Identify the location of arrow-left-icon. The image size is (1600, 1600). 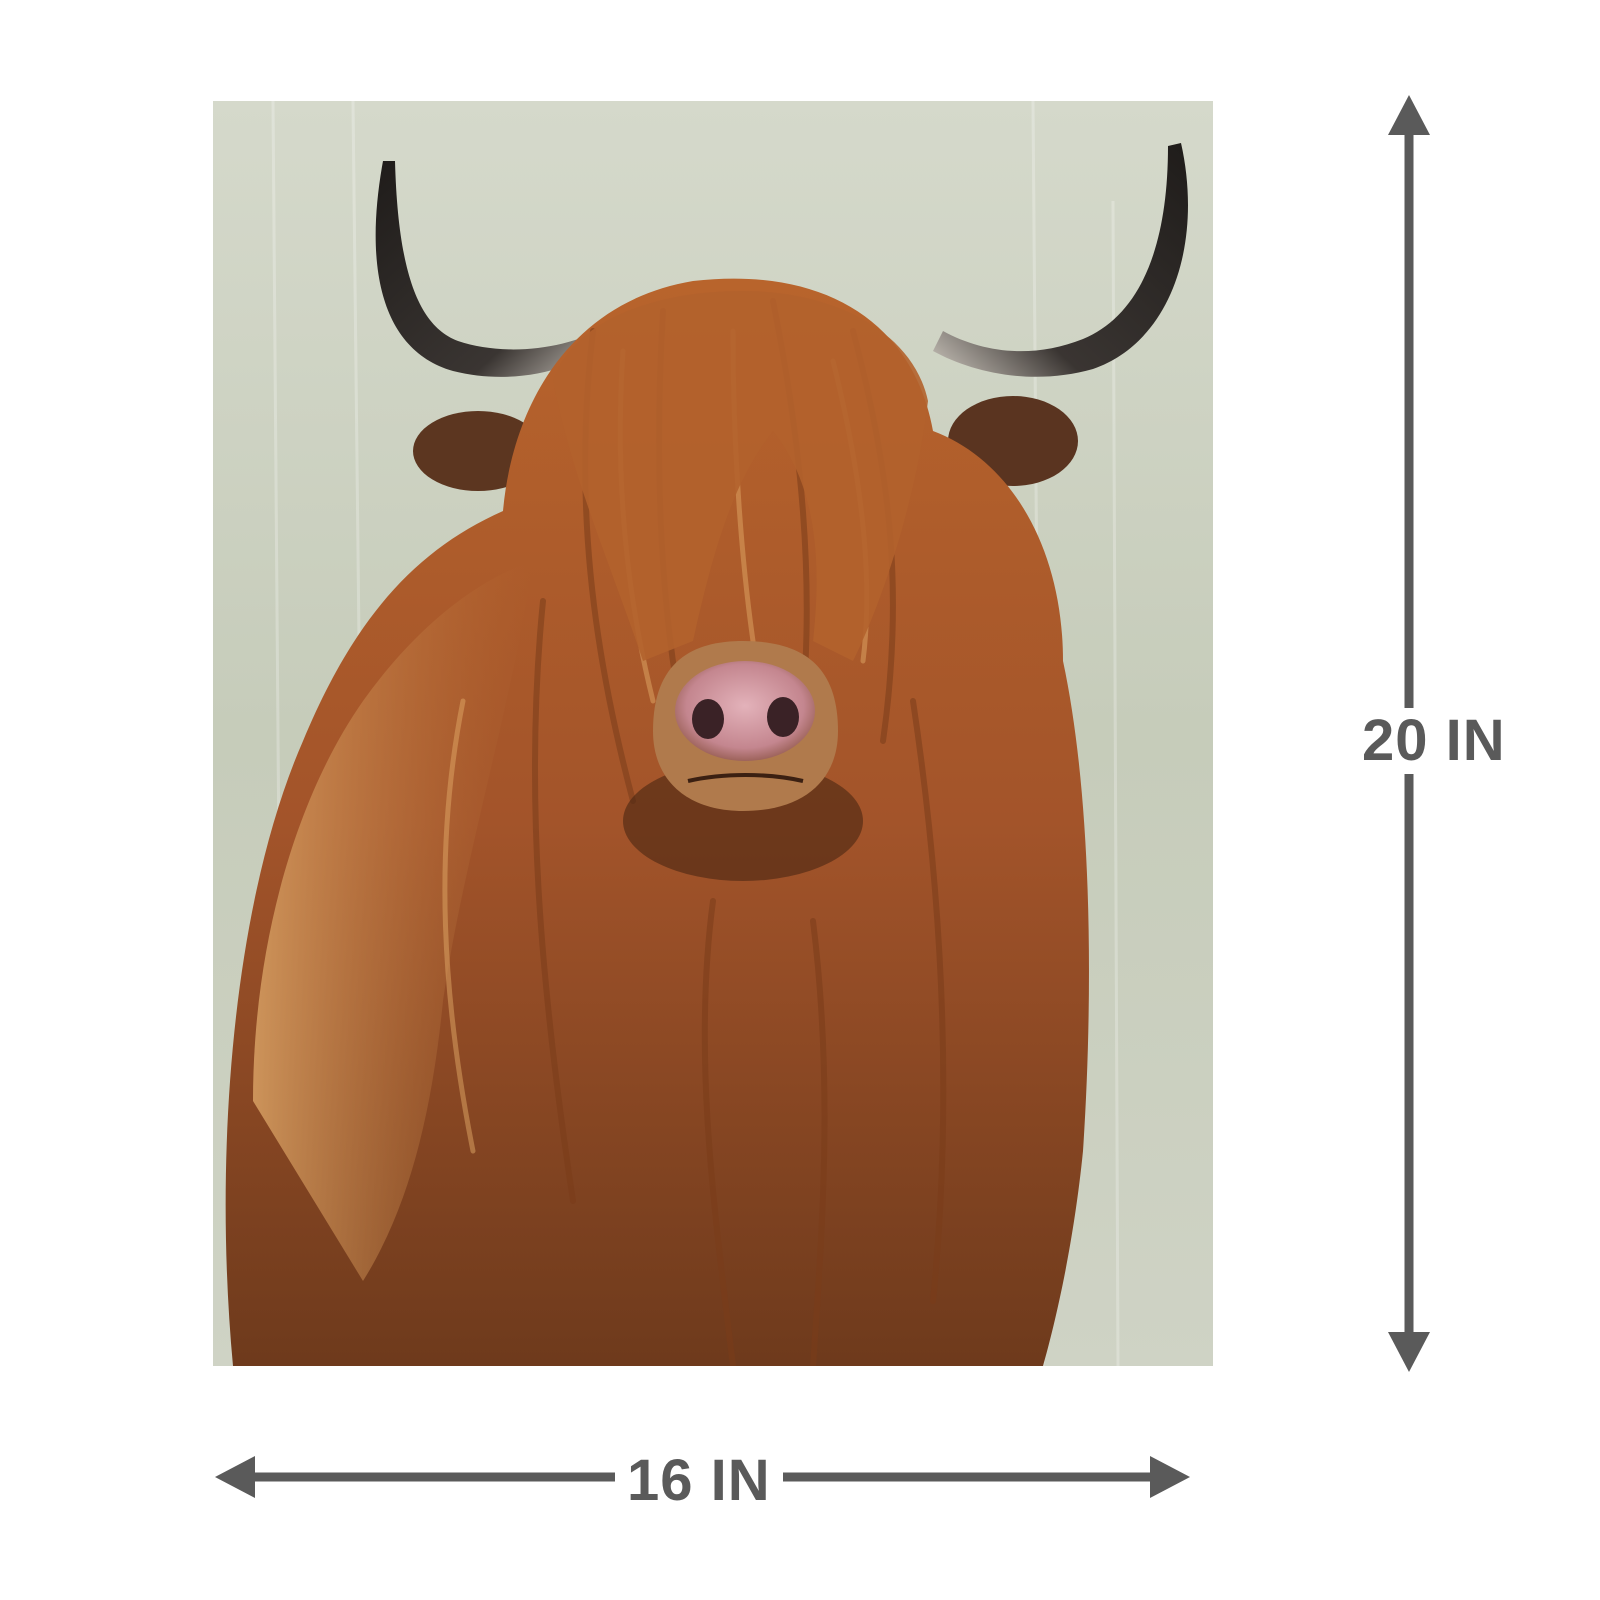
(235, 1477).